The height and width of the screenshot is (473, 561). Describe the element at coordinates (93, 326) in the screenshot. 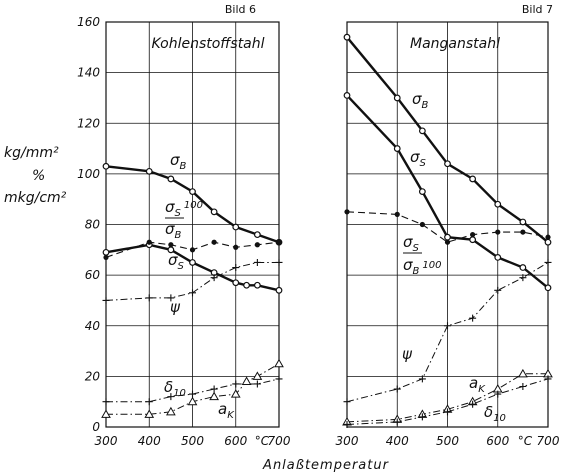

I see `y-tick-label: 40` at that location.